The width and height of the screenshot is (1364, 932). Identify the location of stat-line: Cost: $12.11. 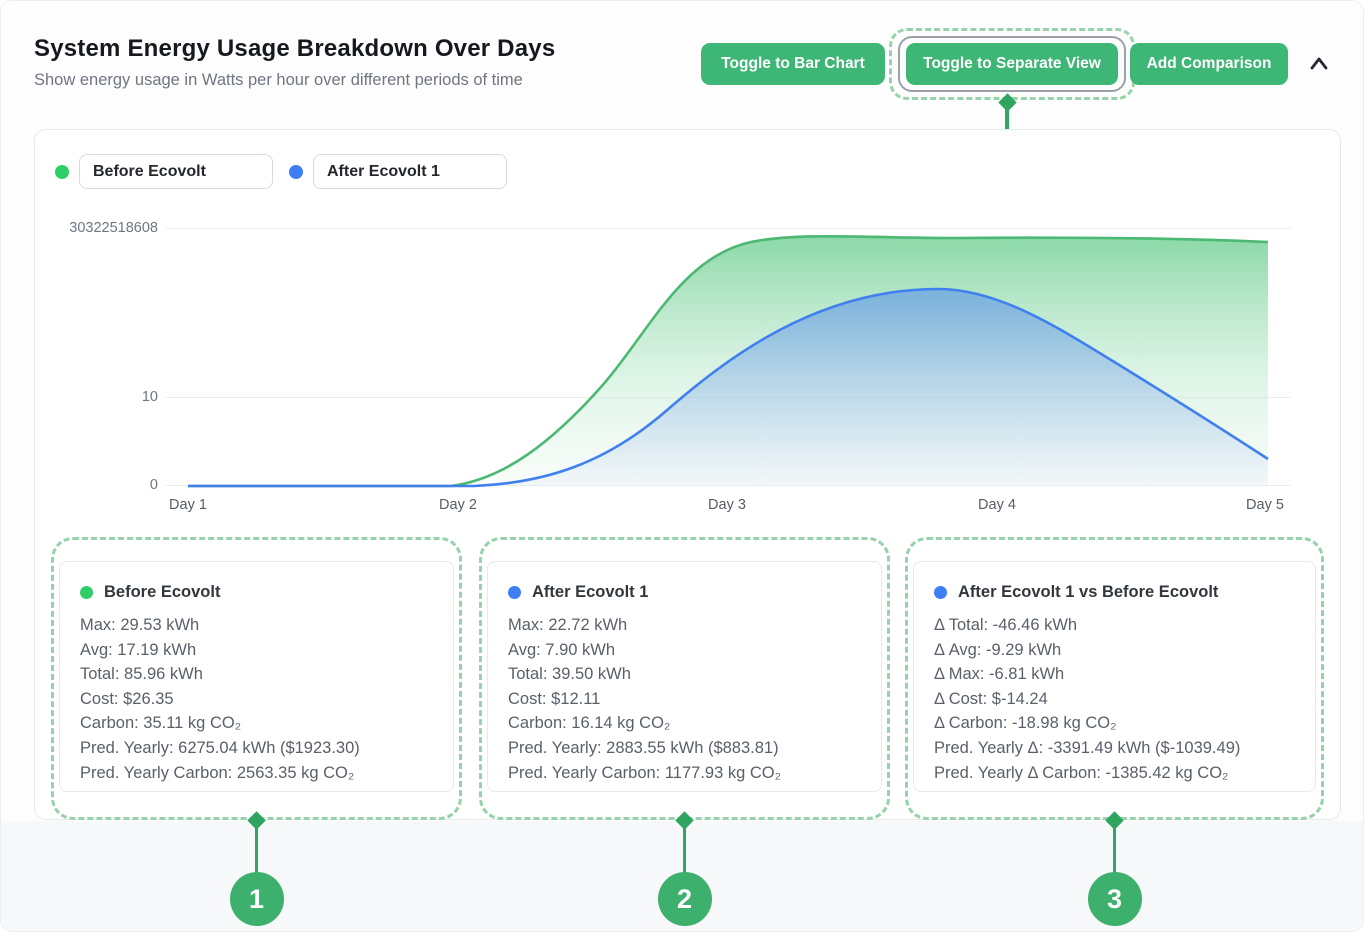
(554, 698).